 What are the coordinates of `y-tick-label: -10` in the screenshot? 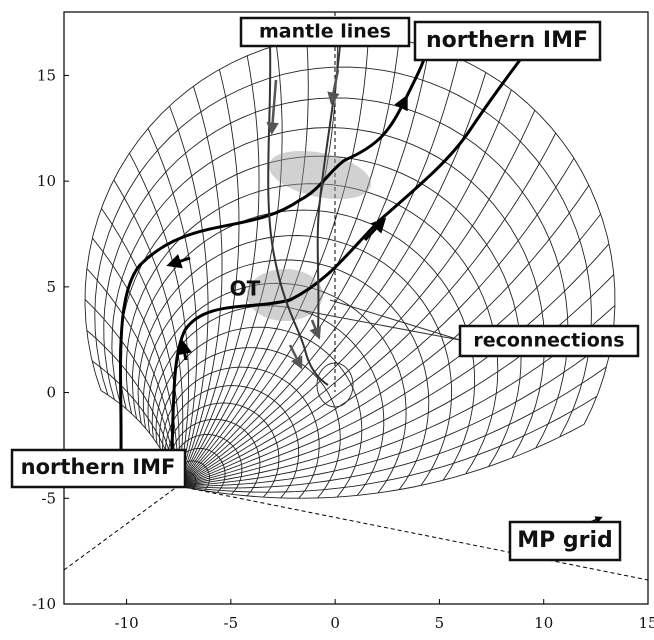 It's located at (44, 604).